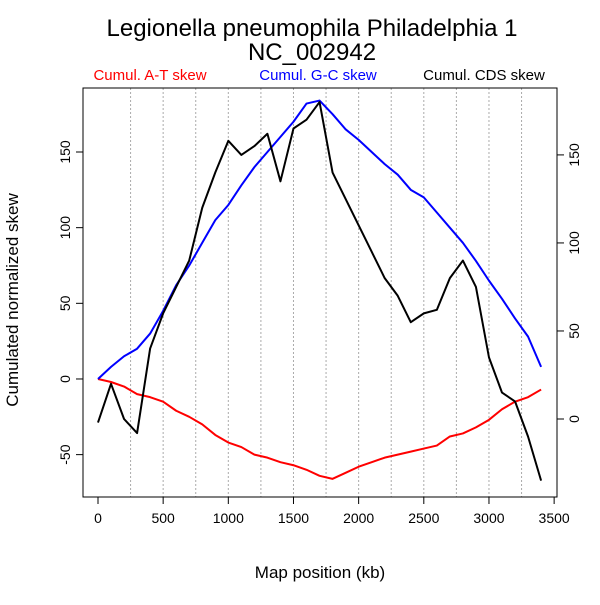 This screenshot has width=600, height=605. What do you see at coordinates (319, 429) in the screenshot?
I see `series-line` at bounding box center [319, 429].